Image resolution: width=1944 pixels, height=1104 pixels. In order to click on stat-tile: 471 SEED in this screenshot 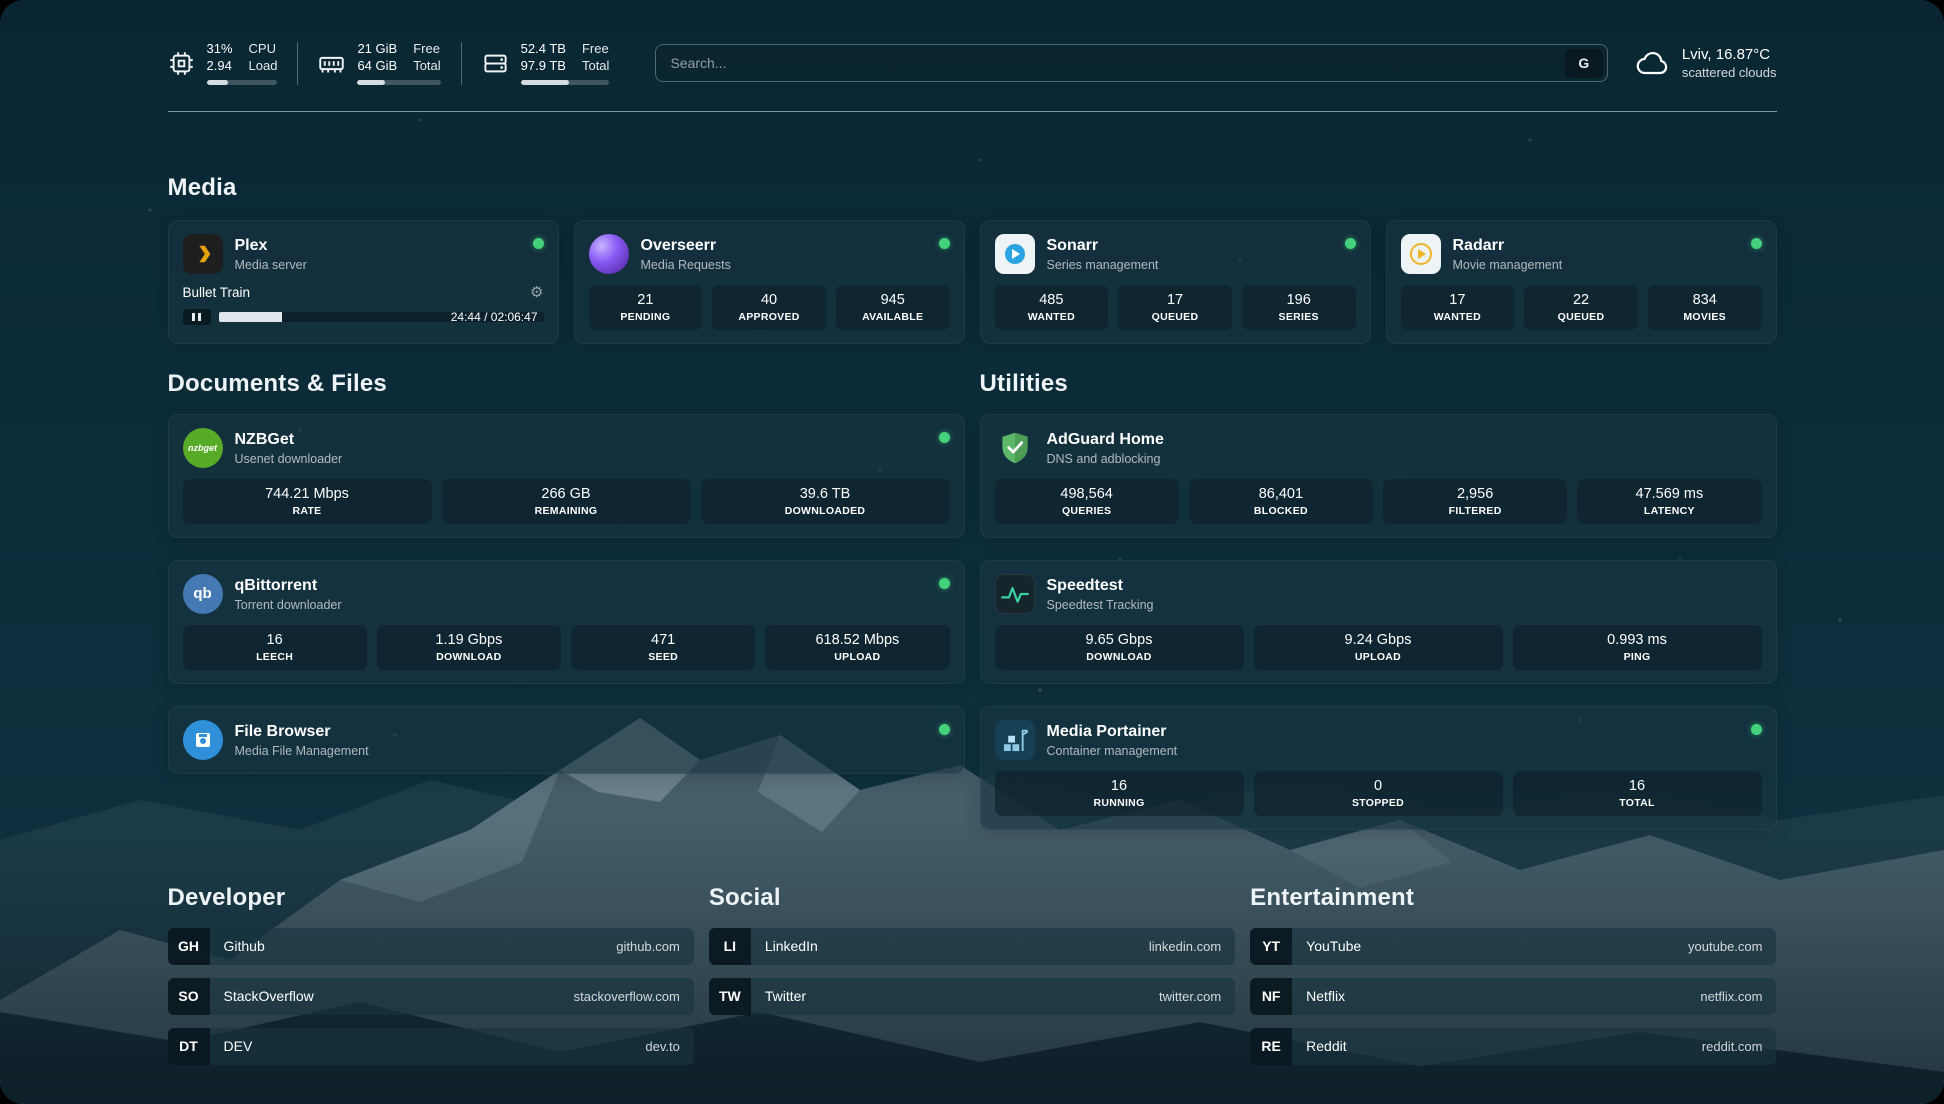, I will do `click(663, 647)`.